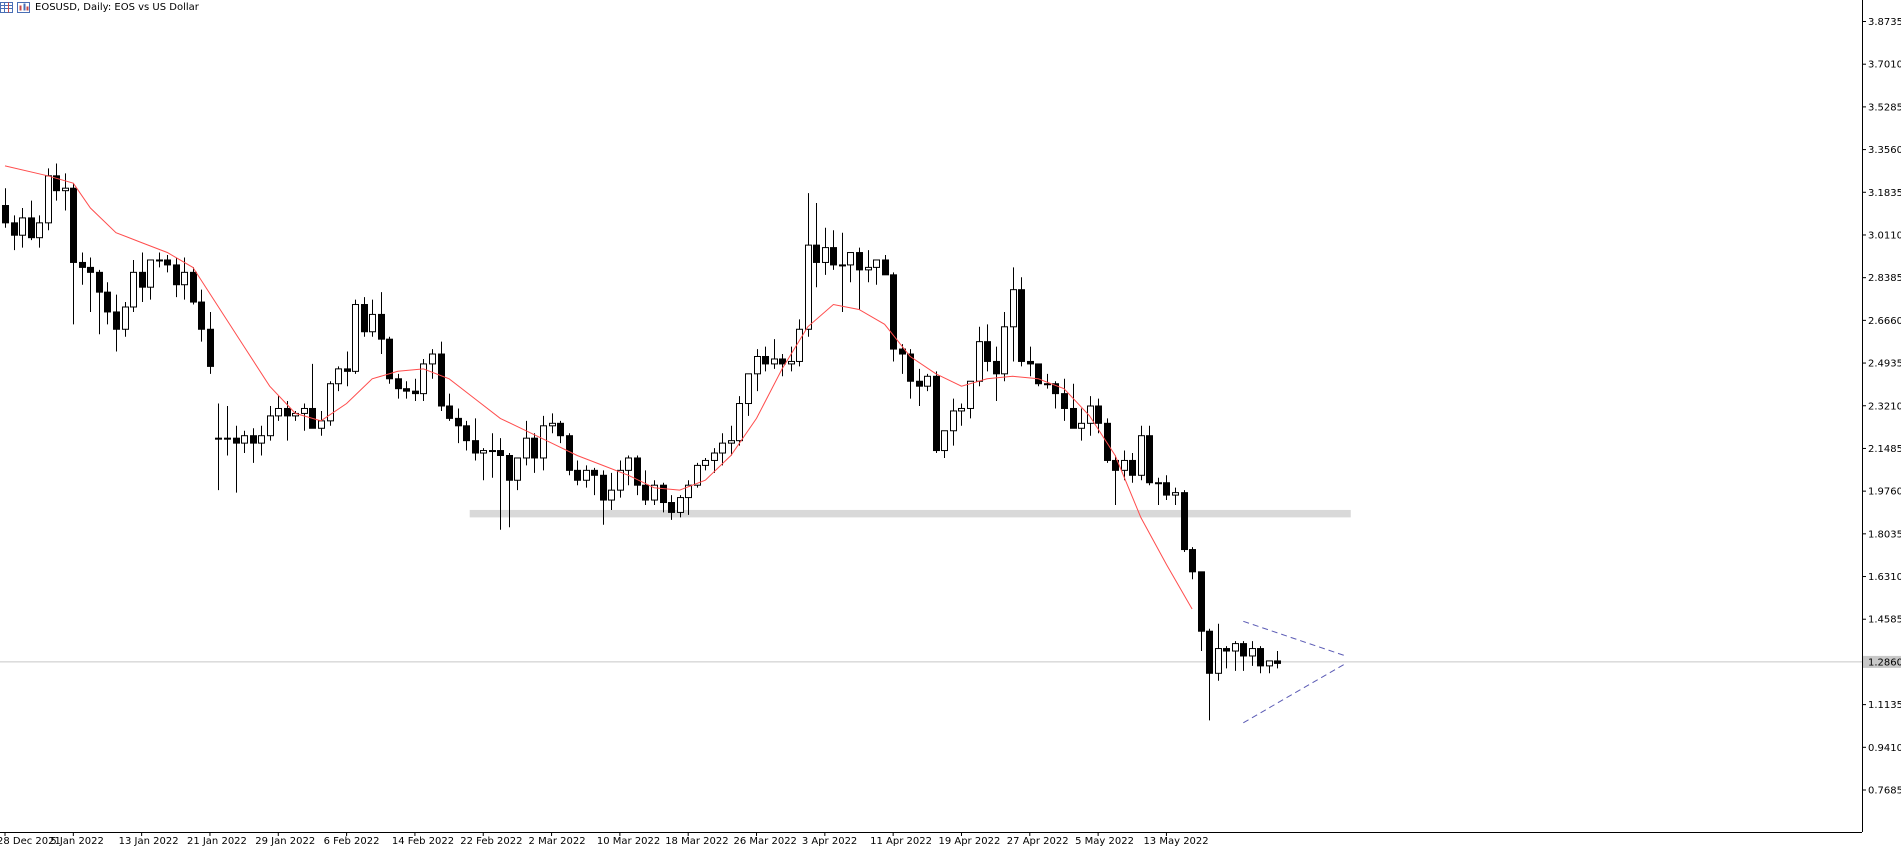 This screenshot has height=850, width=1901. Describe the element at coordinates (765, 841) in the screenshot. I see `time-tick-label: 26 Mar 2022` at that location.